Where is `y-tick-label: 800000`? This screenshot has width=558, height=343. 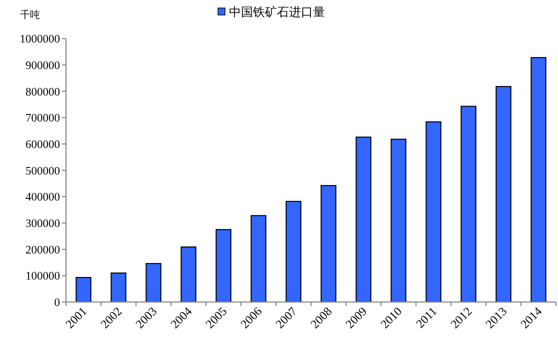
y-tick-label: 800000 is located at coordinates (43, 92).